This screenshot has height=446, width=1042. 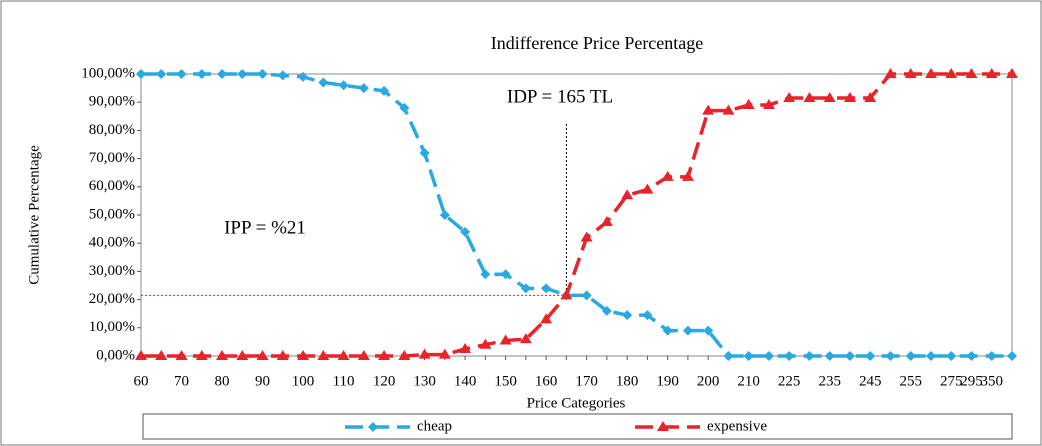 What do you see at coordinates (112, 102) in the screenshot?
I see `y-tick-label: 90,00%` at bounding box center [112, 102].